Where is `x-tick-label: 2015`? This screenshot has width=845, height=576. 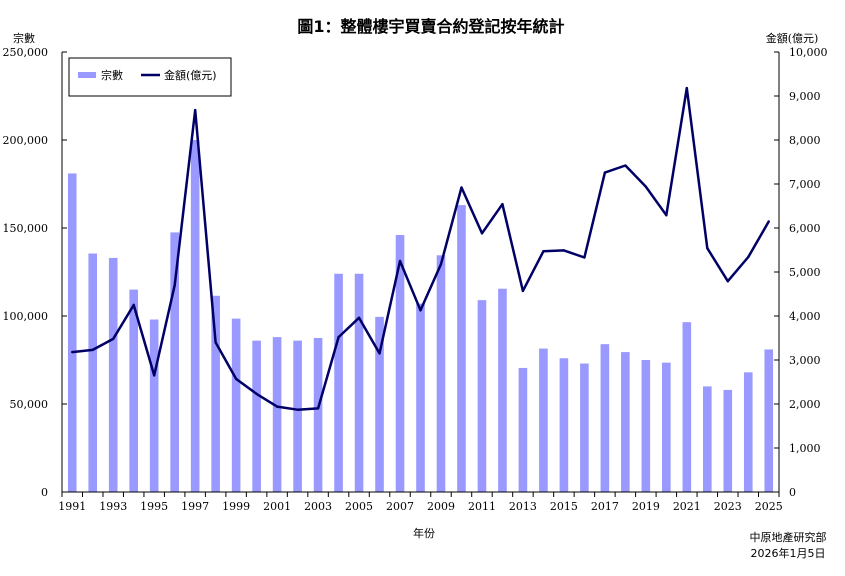 x-tick-label: 2015 is located at coordinates (564, 506).